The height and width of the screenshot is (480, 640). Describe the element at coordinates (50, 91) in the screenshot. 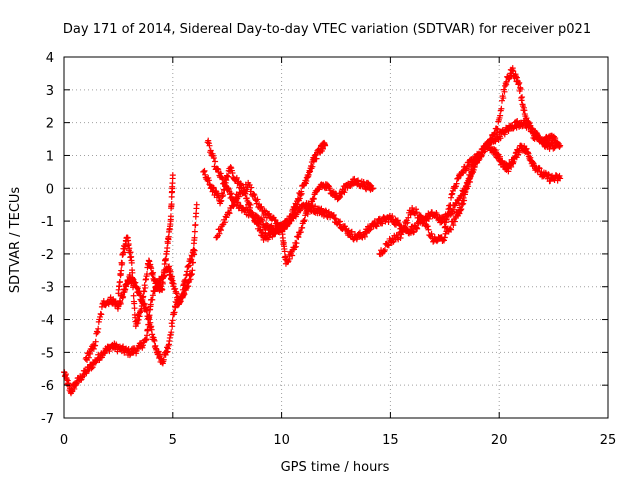

I see `y-tick-label: 3` at that location.